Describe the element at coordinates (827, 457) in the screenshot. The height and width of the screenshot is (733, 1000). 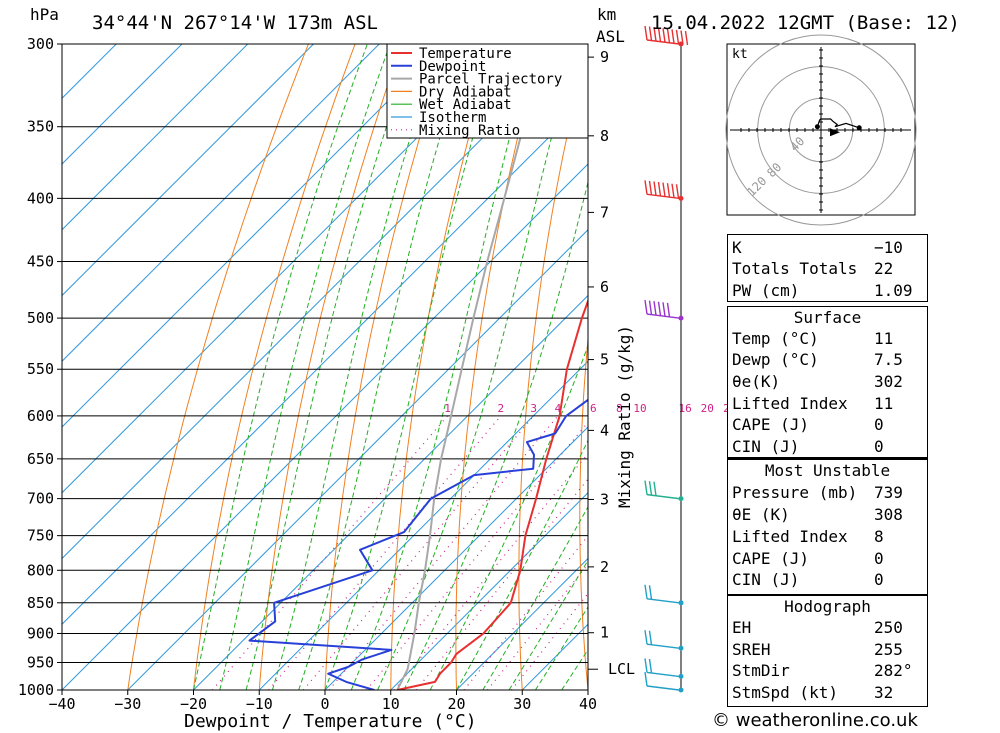
I see `section-divider` at that location.